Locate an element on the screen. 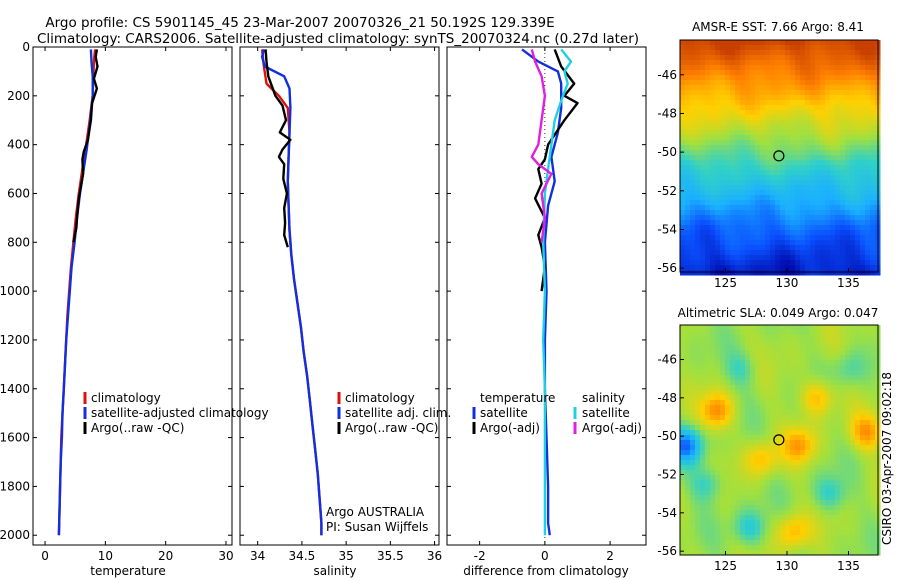  sla-map: 125 130 135 -46 -48 -50 -52 -54 -56 is located at coordinates (769, 448).